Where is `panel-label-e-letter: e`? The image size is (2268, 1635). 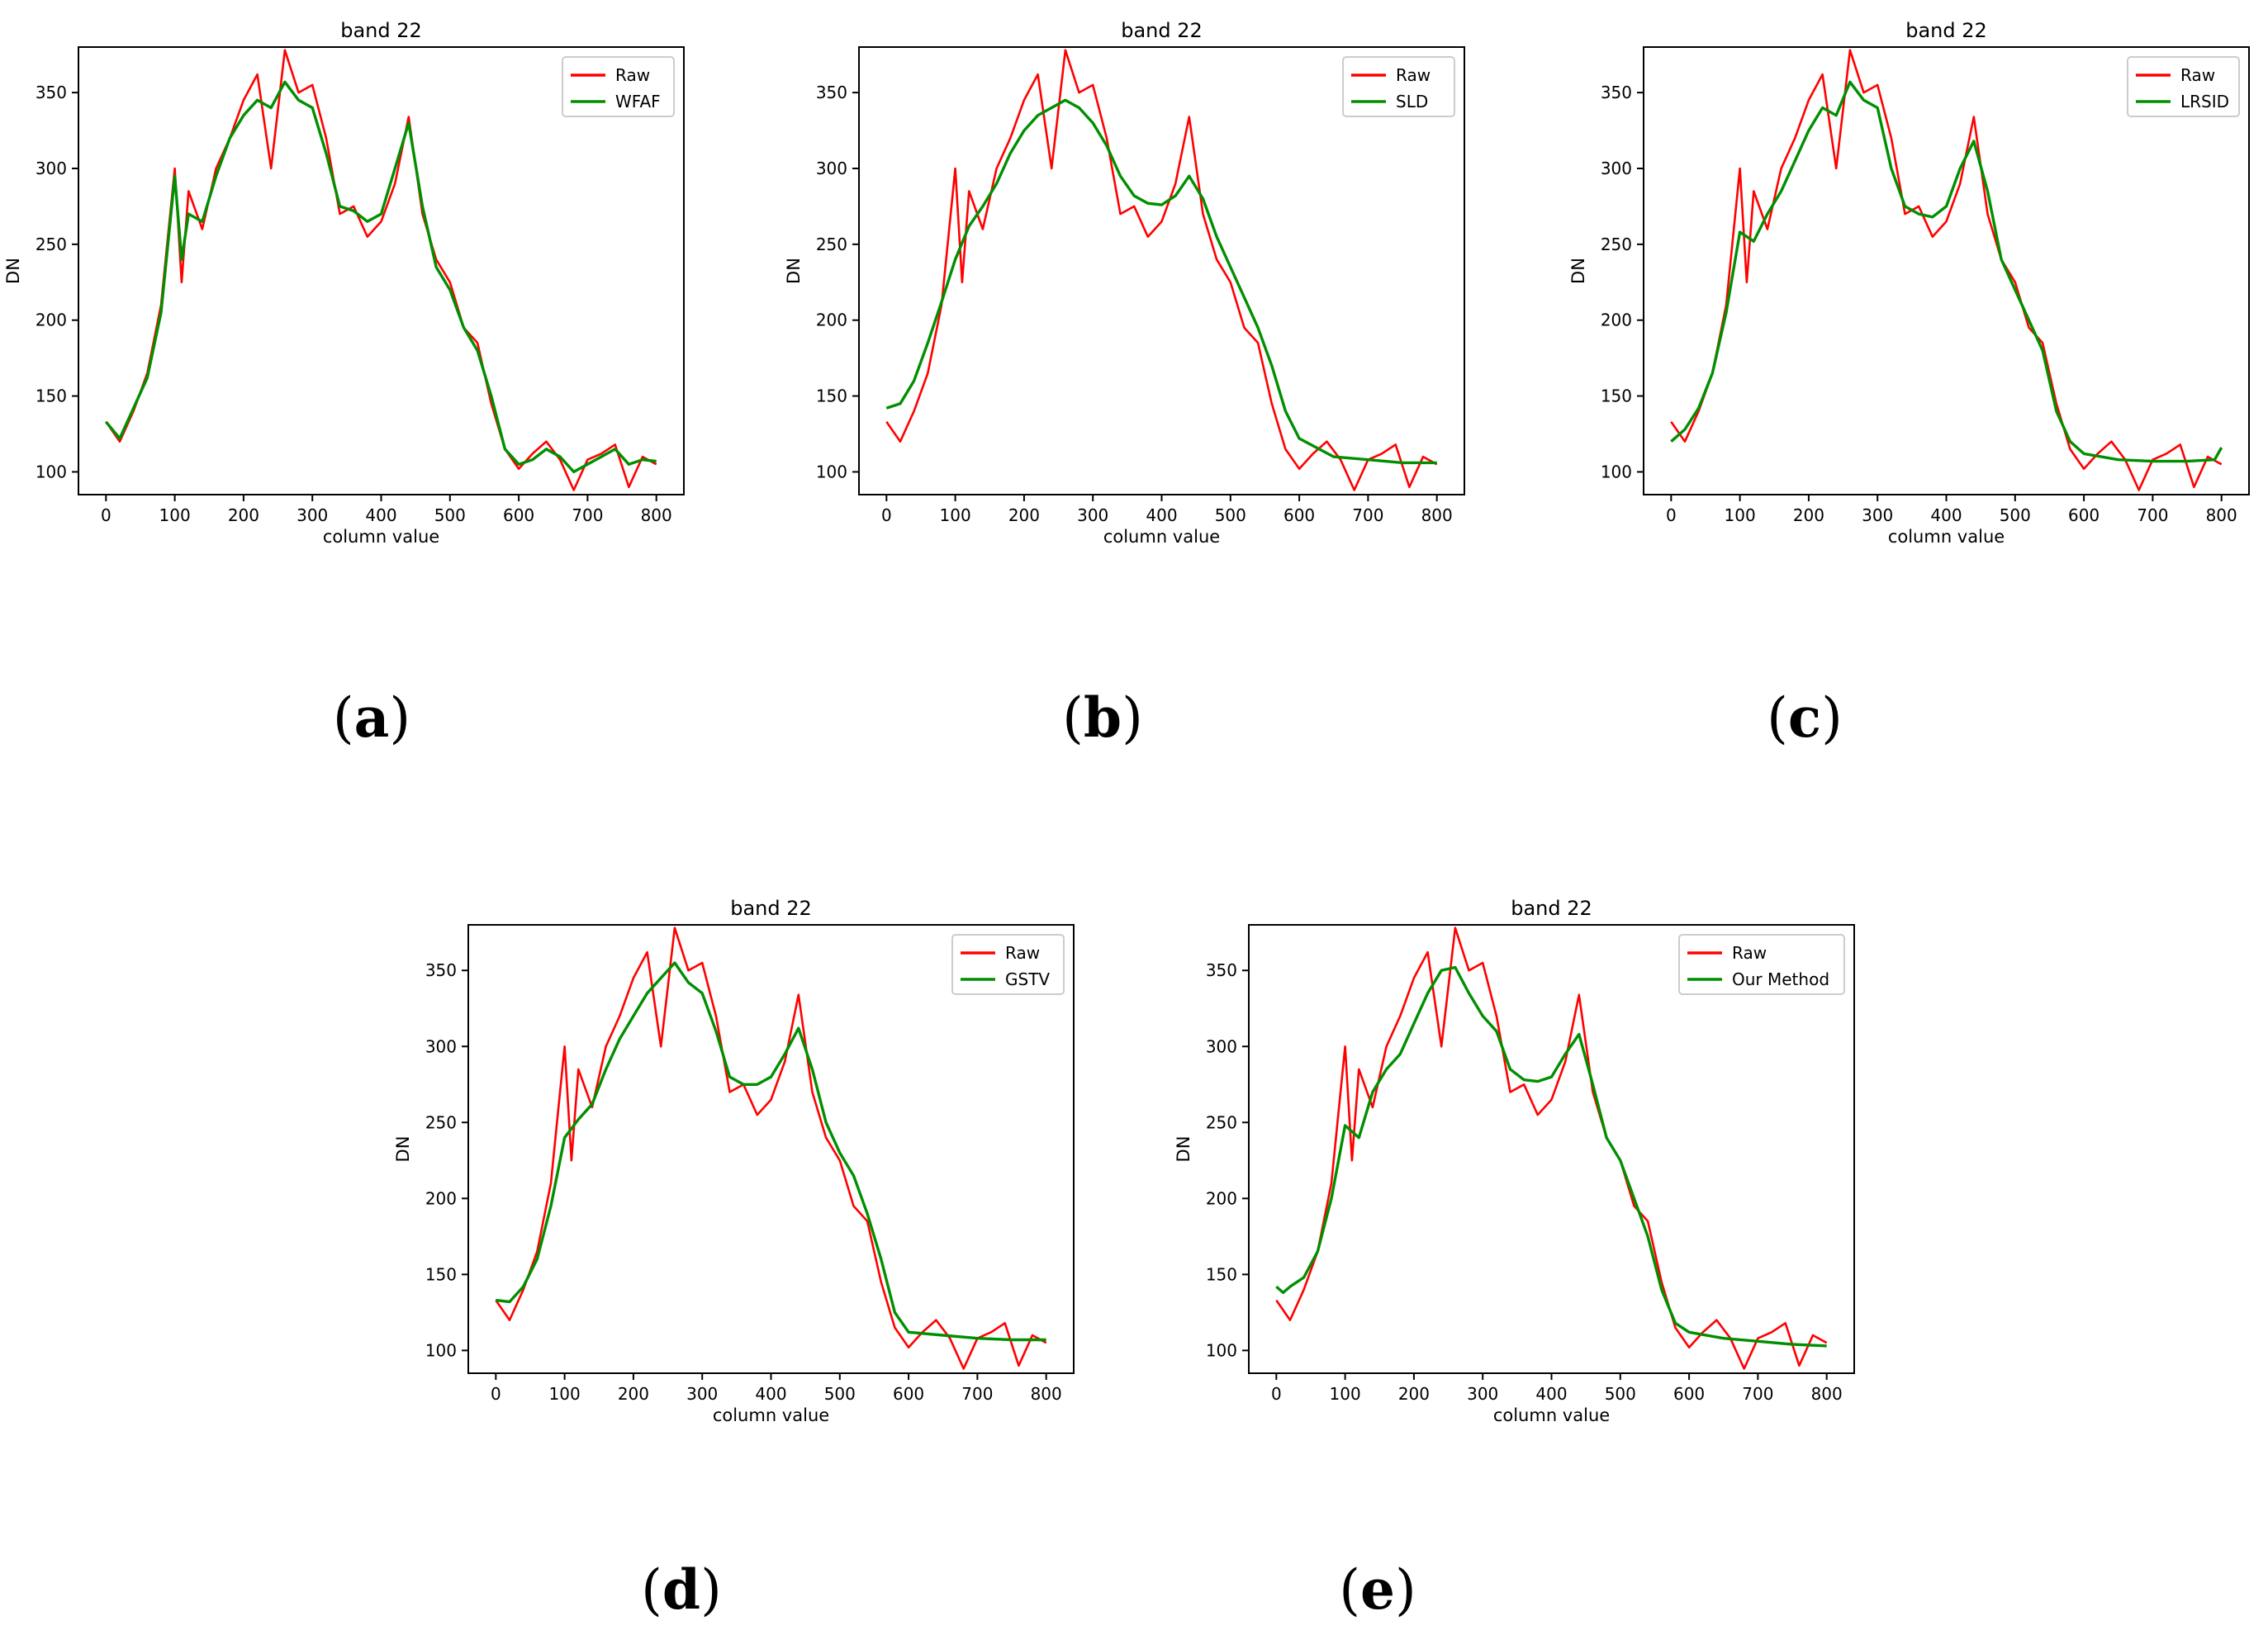
panel-label-e-letter: e is located at coordinates (1377, 1590).